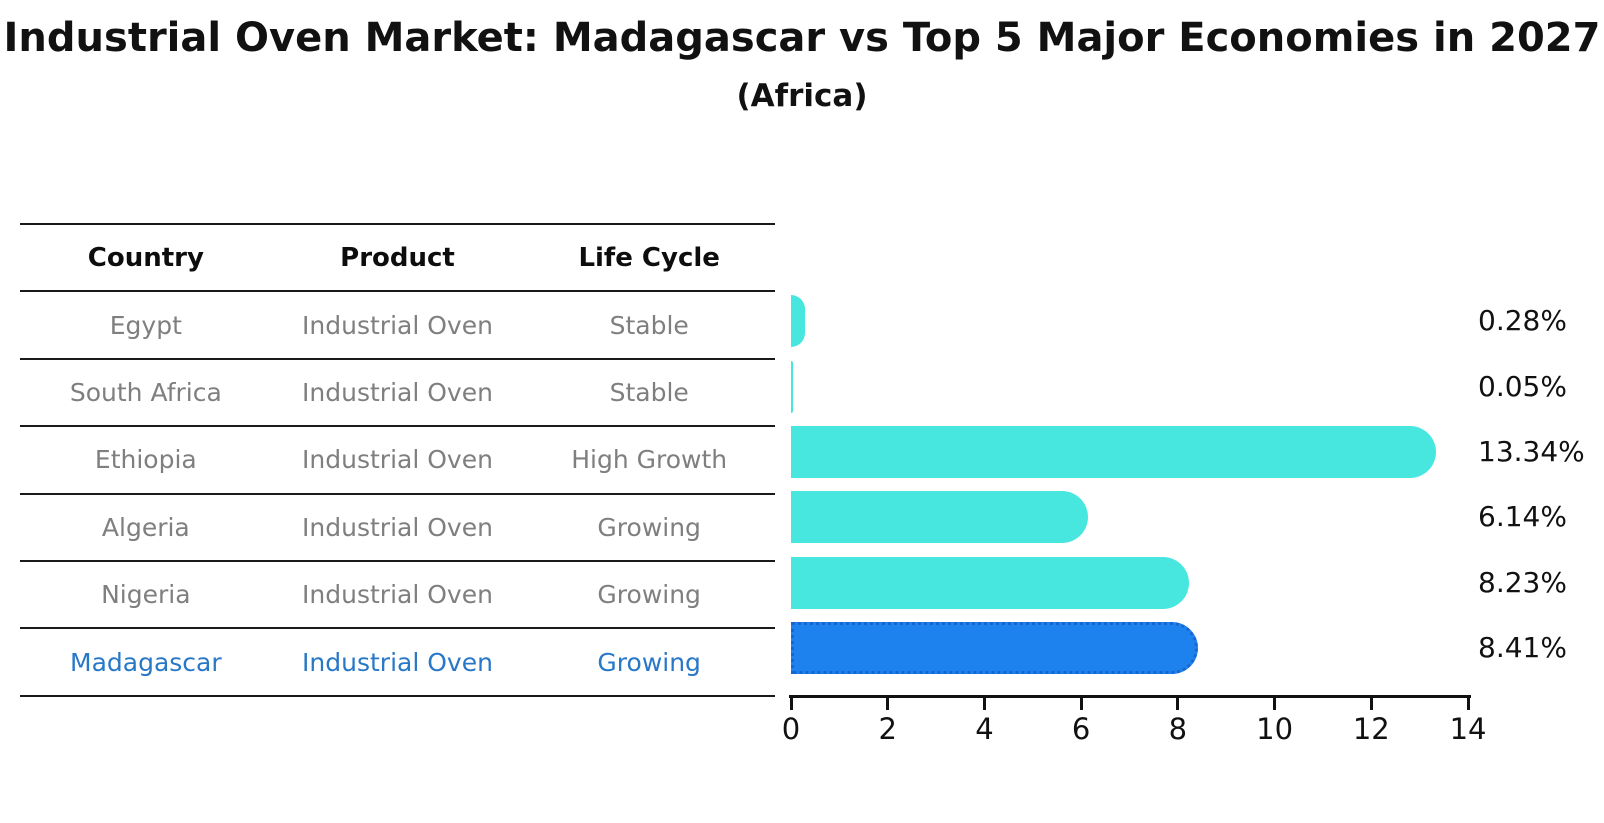 This screenshot has height=823, width=1604. What do you see at coordinates (887, 729) in the screenshot?
I see `x-tick-label-2: 2` at bounding box center [887, 729].